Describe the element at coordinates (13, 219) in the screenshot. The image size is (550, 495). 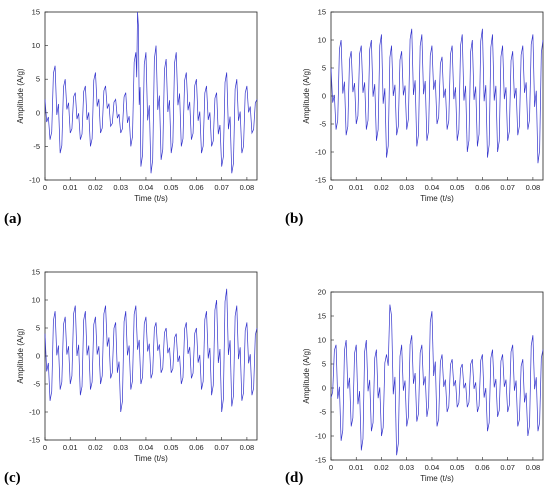
I see `panel-label-a: (a)` at that location.